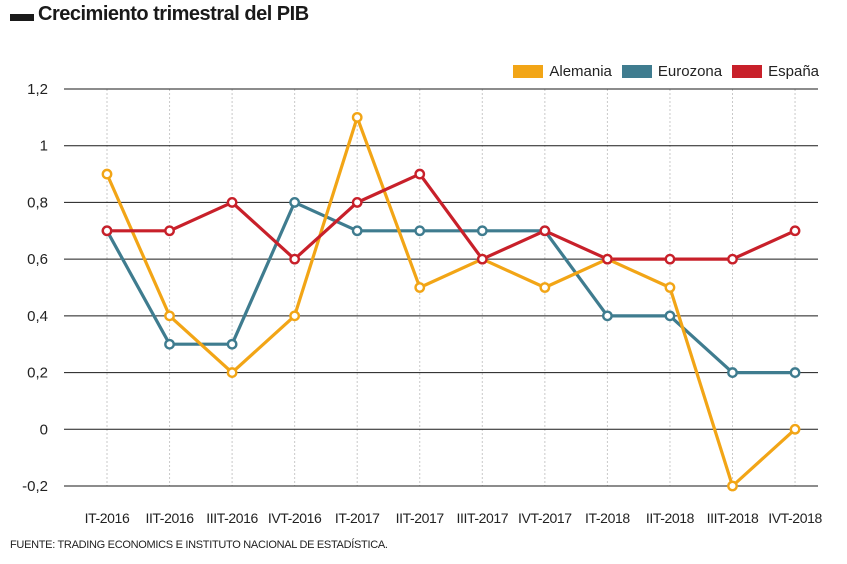 Image resolution: width=847 pixels, height=564 pixels. What do you see at coordinates (733, 518) in the screenshot?
I see `x-tick-label: IIIT-2018` at bounding box center [733, 518].